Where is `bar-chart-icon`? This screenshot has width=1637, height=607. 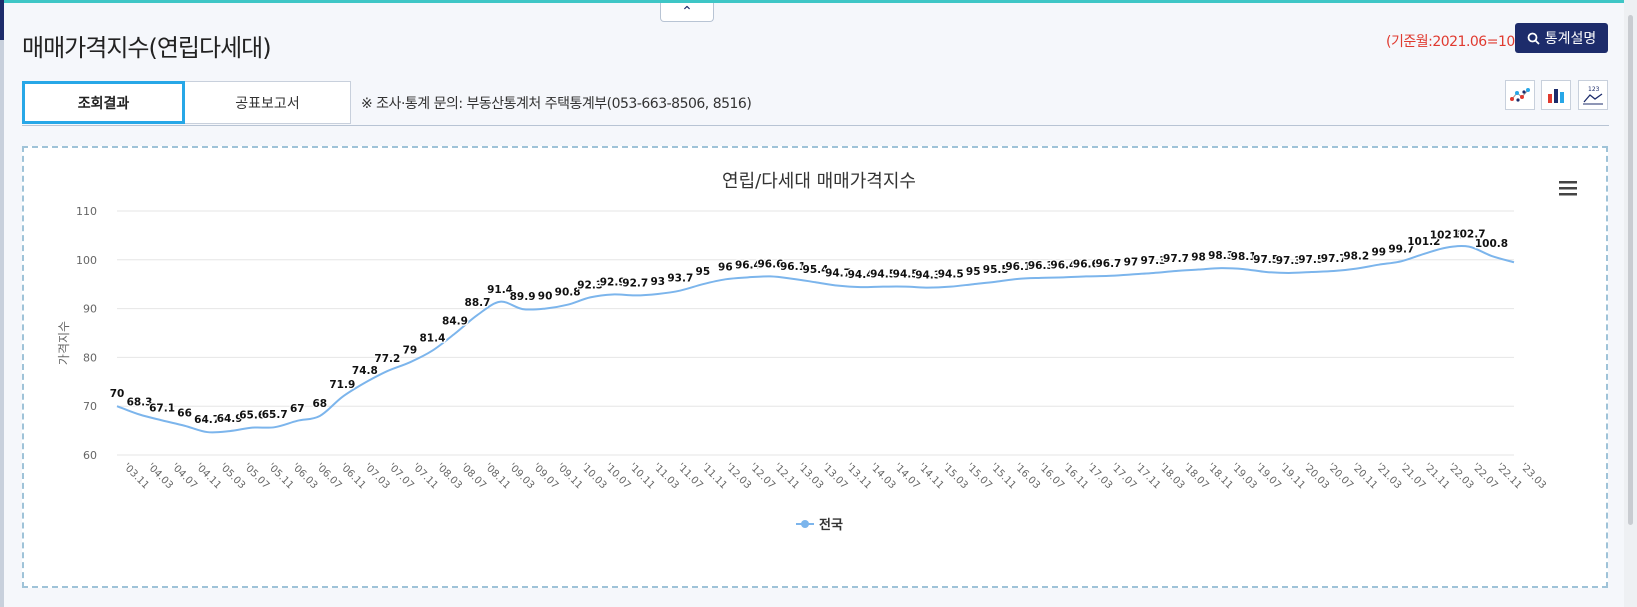 bar-chart-icon is located at coordinates (1556, 96).